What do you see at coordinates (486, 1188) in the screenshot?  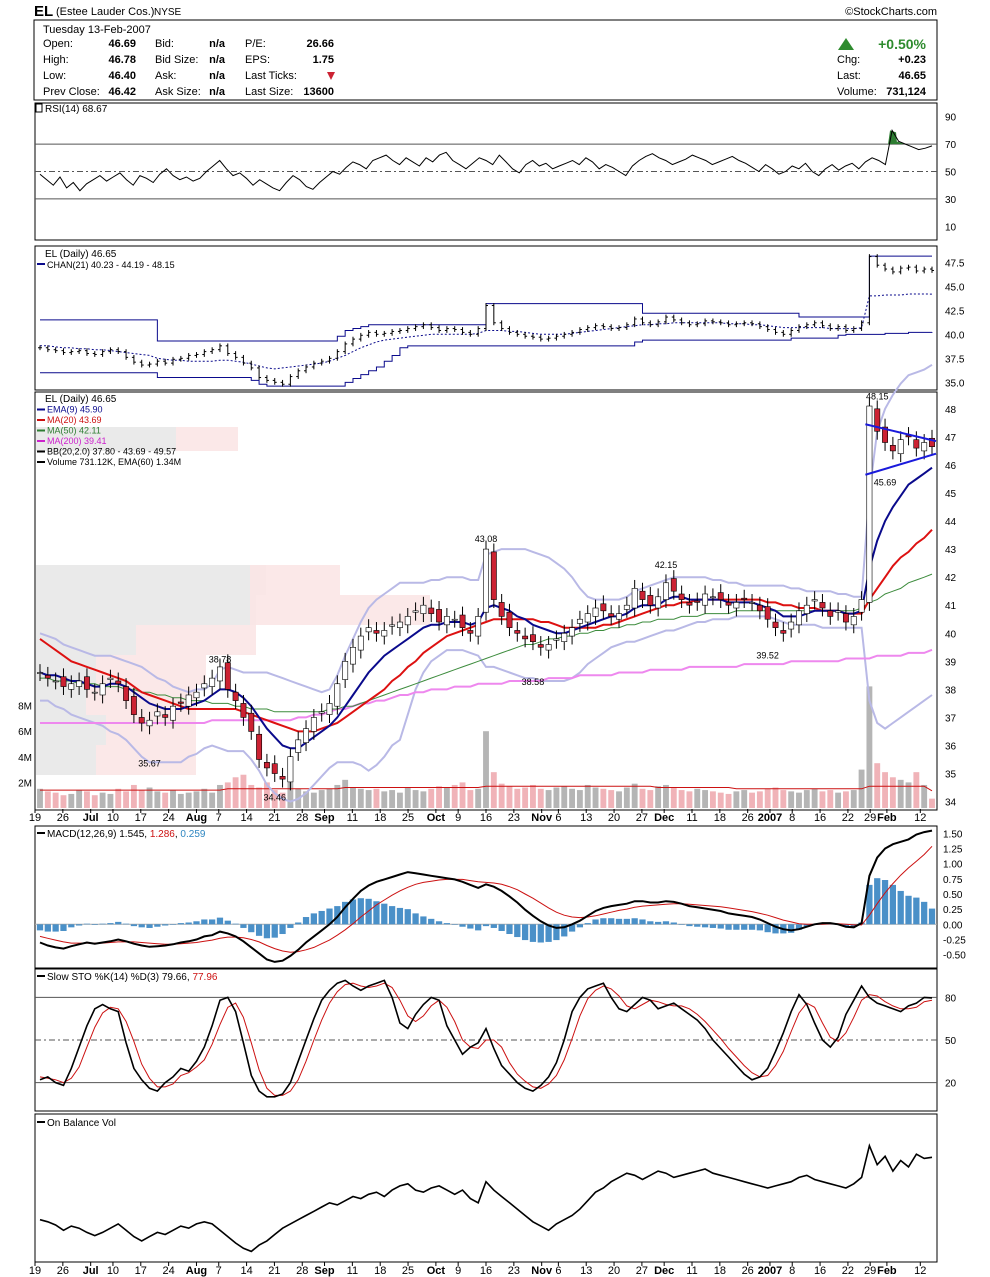 I see `obv-panel-frame` at bounding box center [486, 1188].